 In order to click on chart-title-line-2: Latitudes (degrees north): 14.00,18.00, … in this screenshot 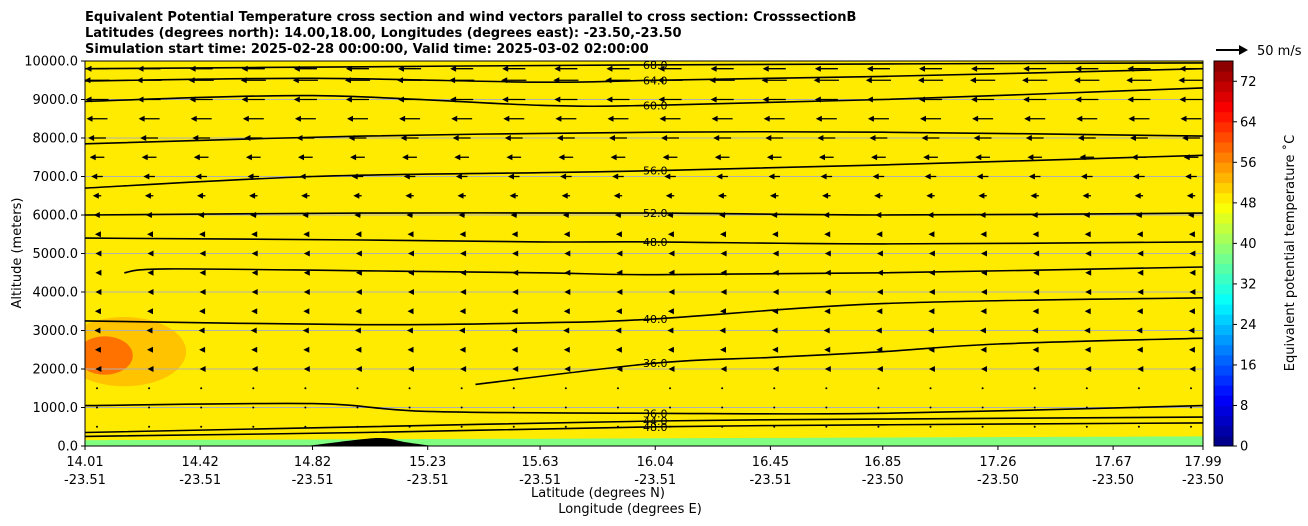, I will do `click(383, 33)`.